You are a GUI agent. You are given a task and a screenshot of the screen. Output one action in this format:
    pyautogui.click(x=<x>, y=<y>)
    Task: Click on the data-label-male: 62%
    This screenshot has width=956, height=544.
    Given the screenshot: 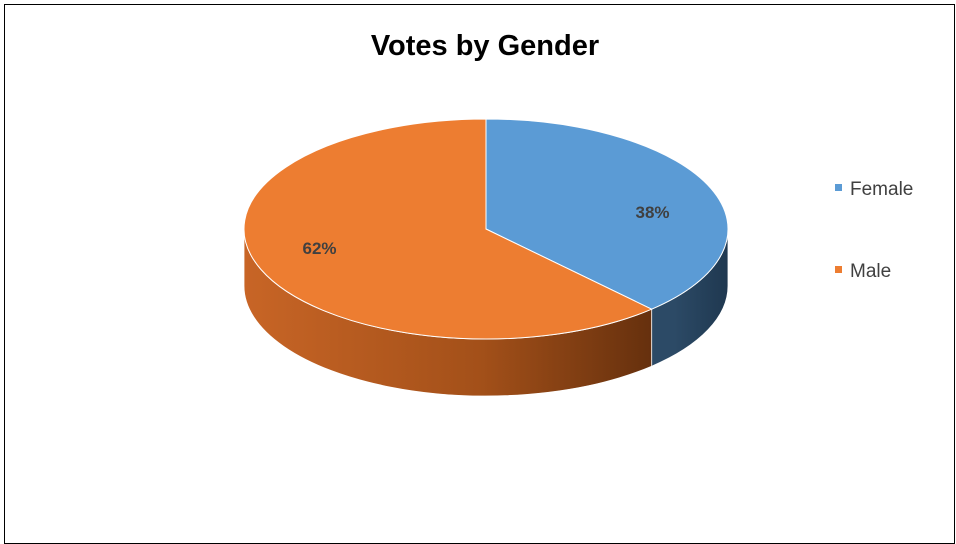 What is the action you would take?
    pyautogui.click(x=319, y=248)
    